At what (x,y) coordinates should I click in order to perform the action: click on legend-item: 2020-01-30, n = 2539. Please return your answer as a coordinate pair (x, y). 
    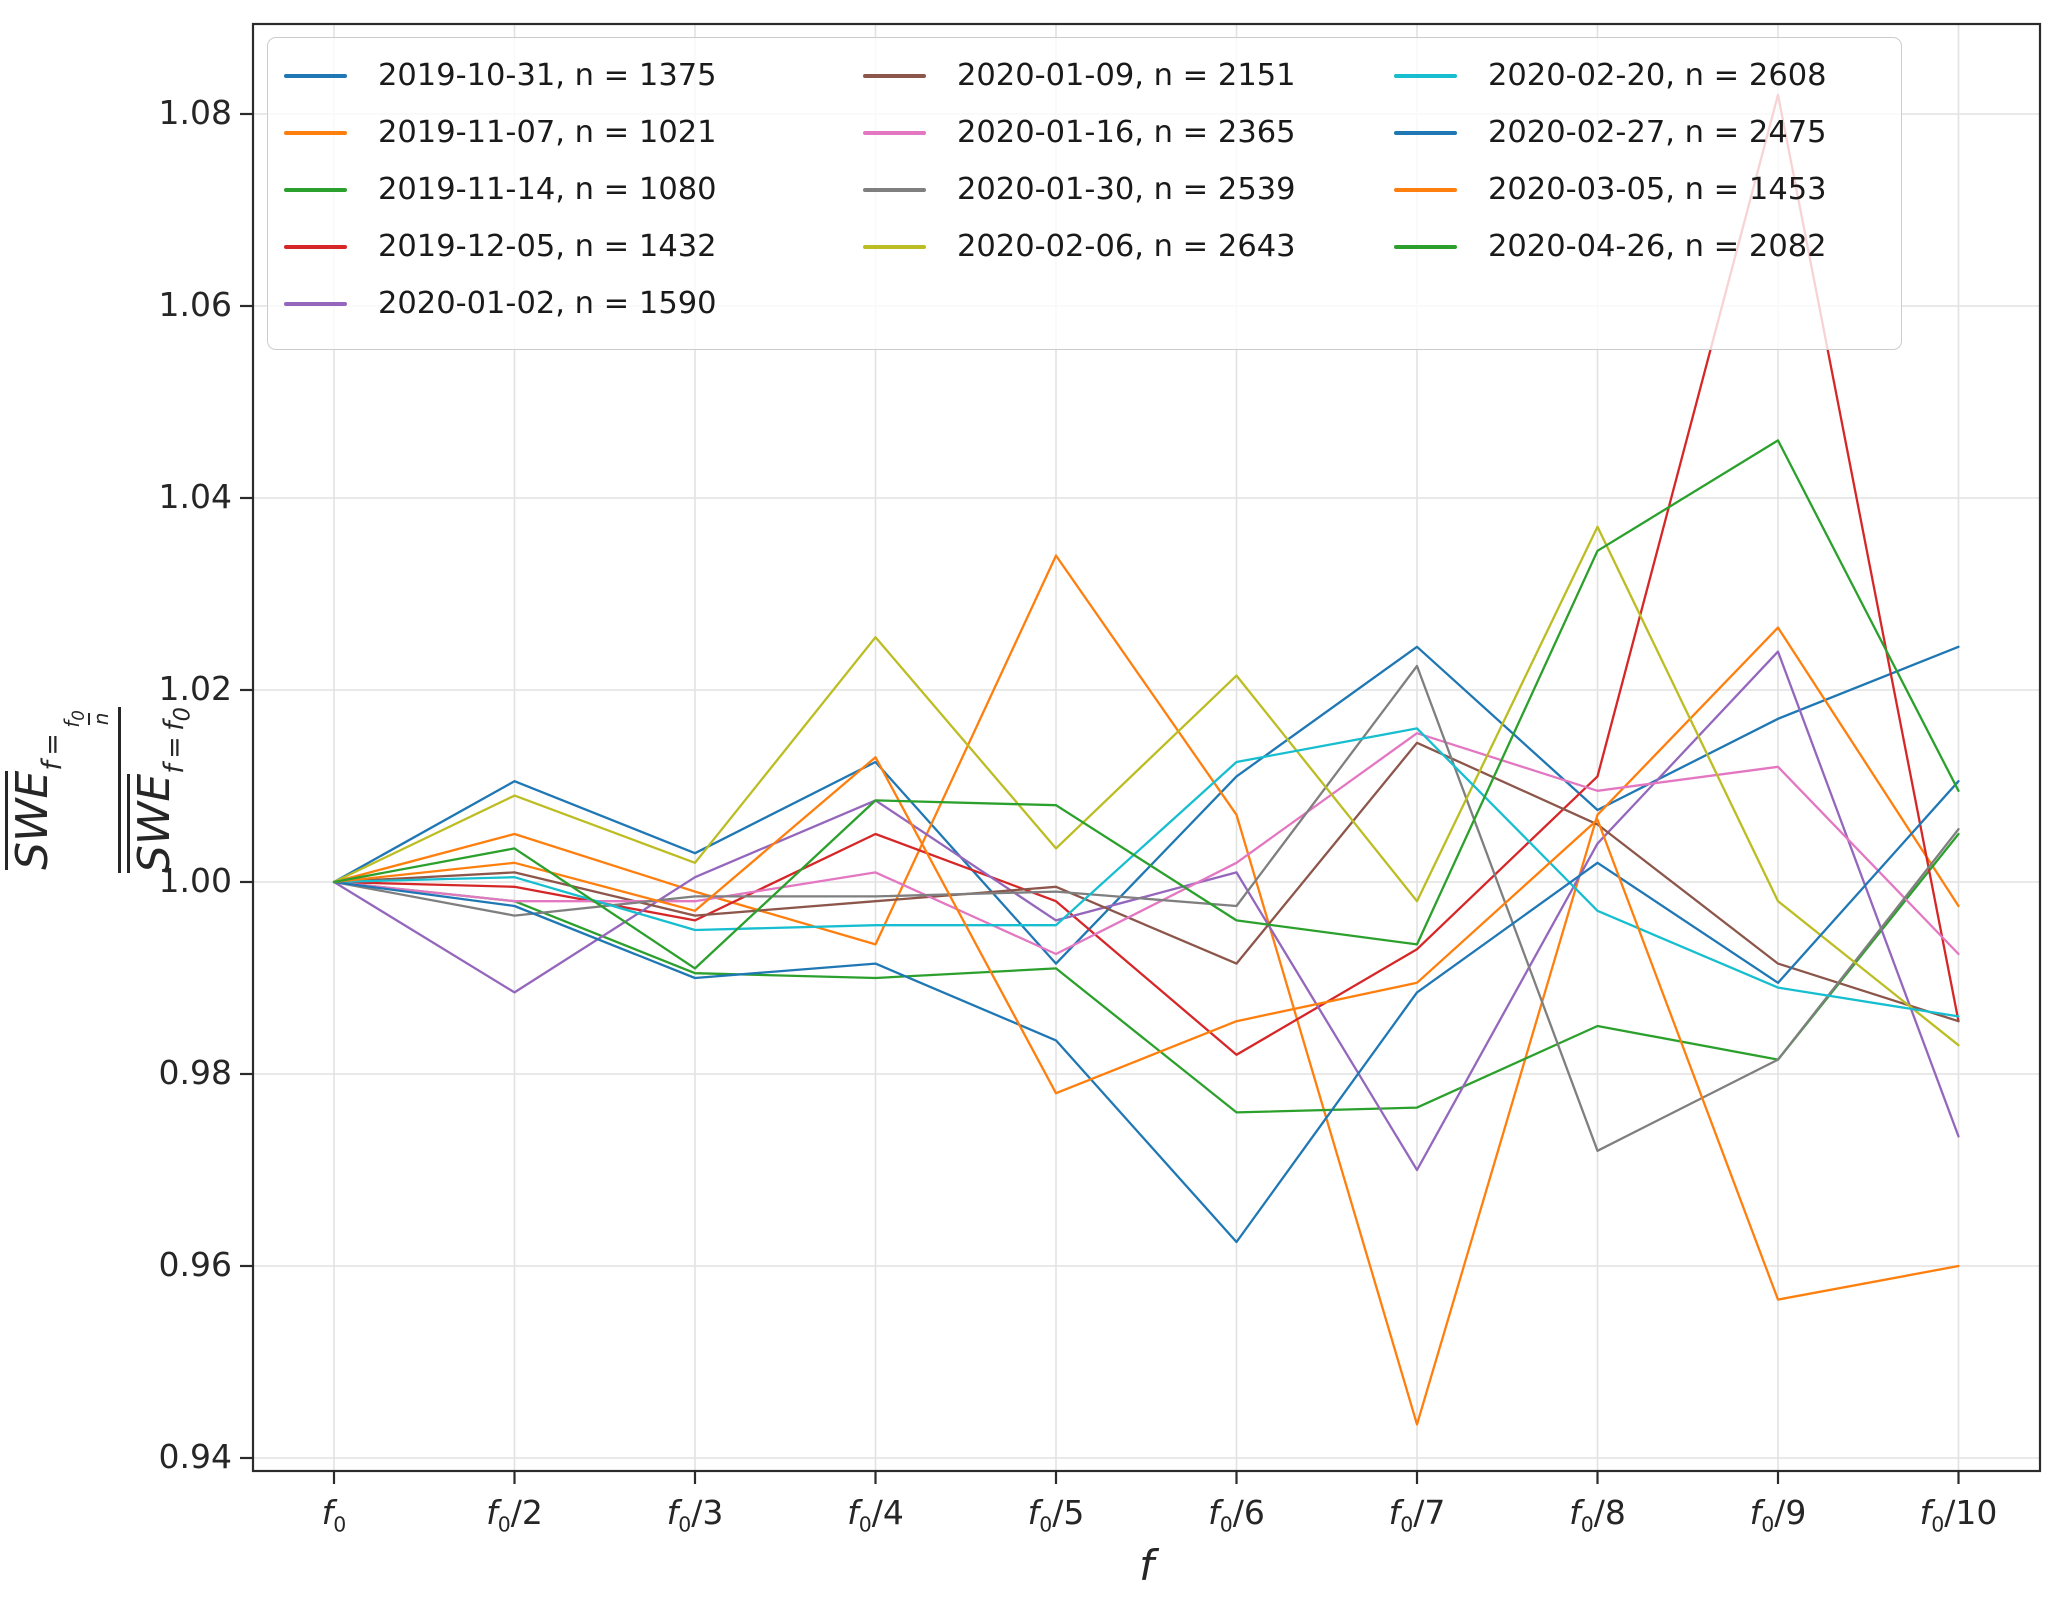
    Looking at the image, I should click on (1079, 189).